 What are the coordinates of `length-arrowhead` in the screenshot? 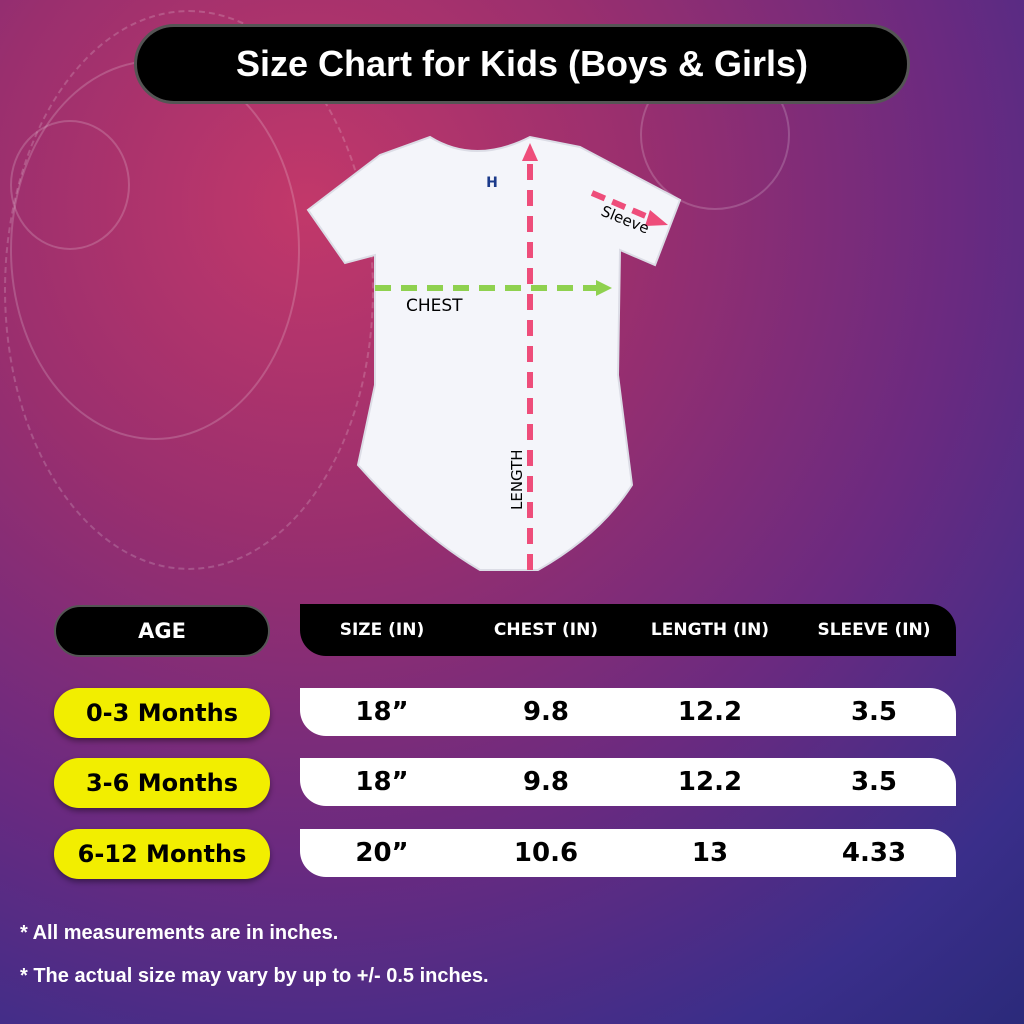 It's located at (530, 152).